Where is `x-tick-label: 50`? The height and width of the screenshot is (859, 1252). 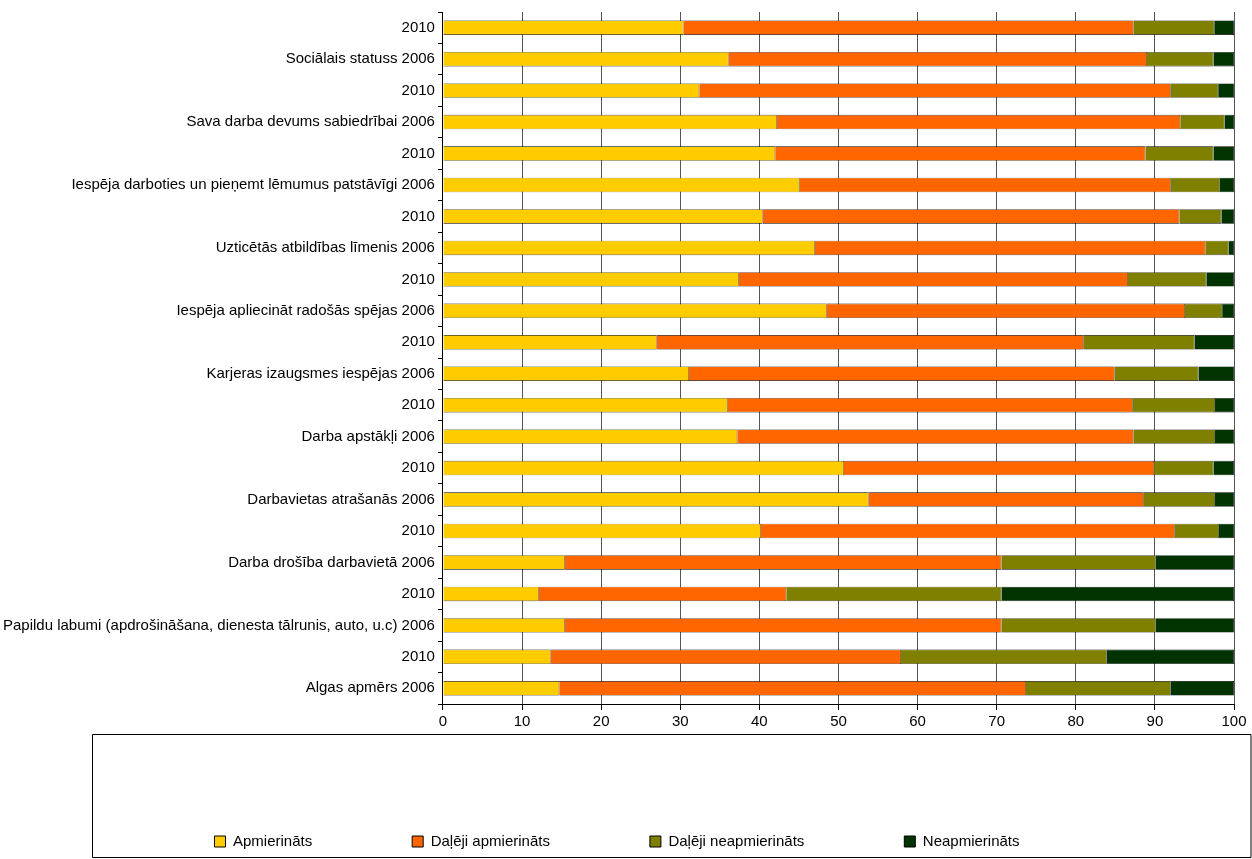
x-tick-label: 50 is located at coordinates (838, 721).